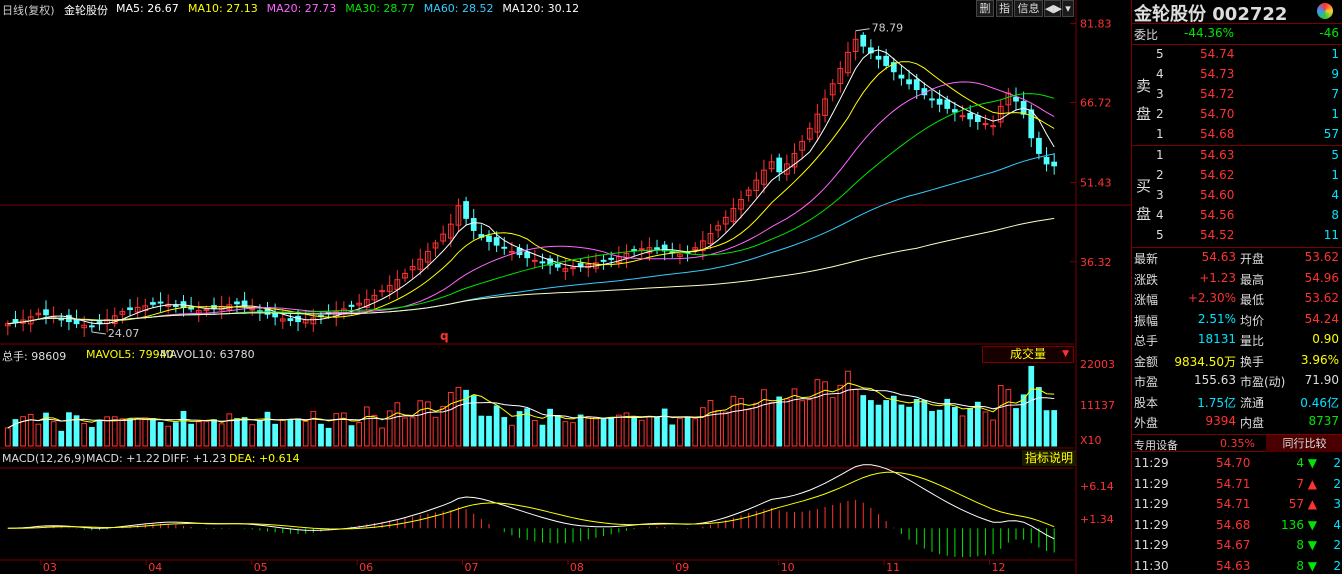 This screenshot has height=574, width=1342. I want to click on month-tick-label: 06, so click(366, 567).